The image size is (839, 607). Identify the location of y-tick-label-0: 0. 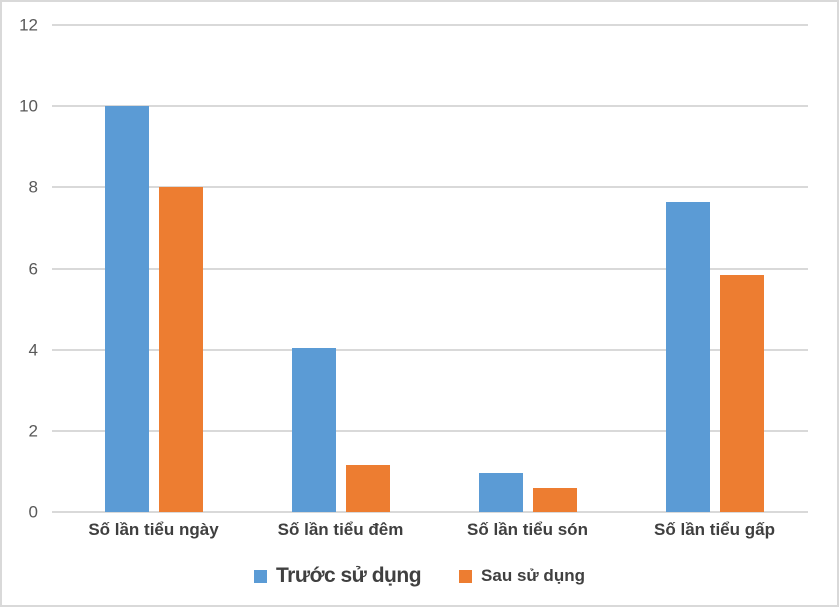
(33, 512).